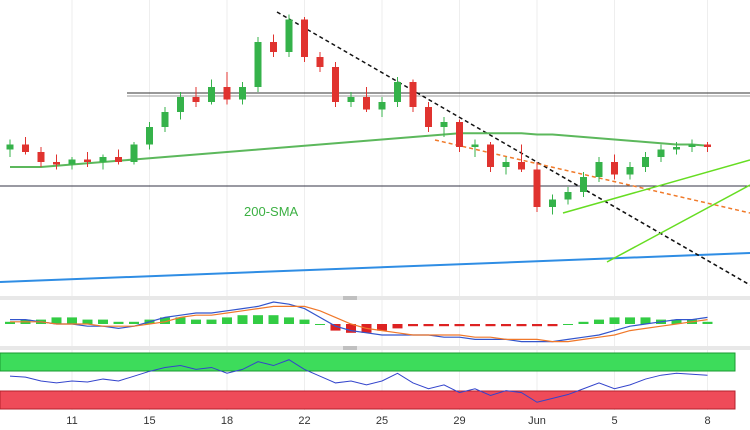 Image resolution: width=750 pixels, height=430 pixels. Describe the element at coordinates (271, 211) in the screenshot. I see `sma-200-label: 200-SMA` at that location.